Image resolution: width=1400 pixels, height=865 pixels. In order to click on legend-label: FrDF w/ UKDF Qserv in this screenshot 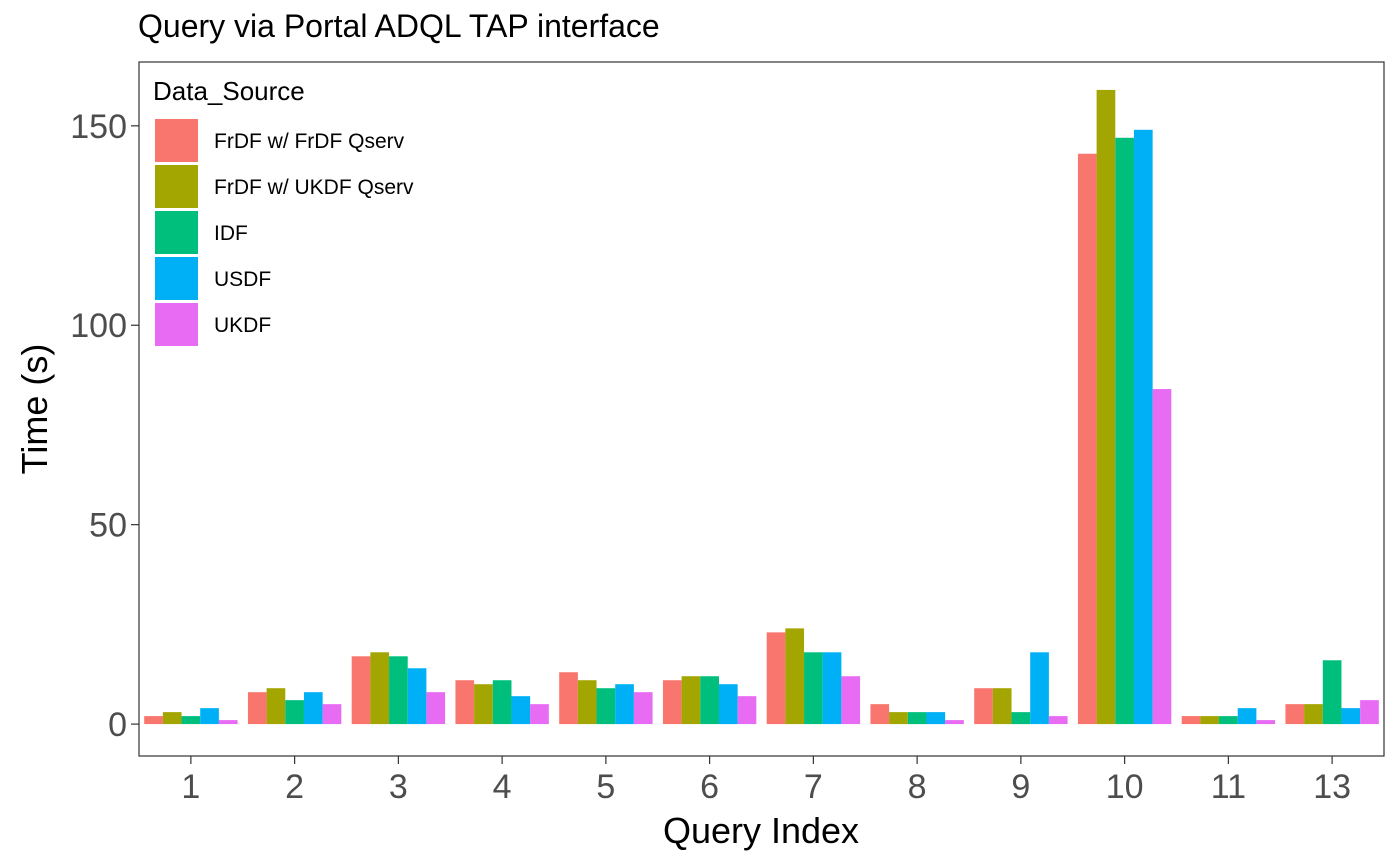, I will do `click(314, 187)`.